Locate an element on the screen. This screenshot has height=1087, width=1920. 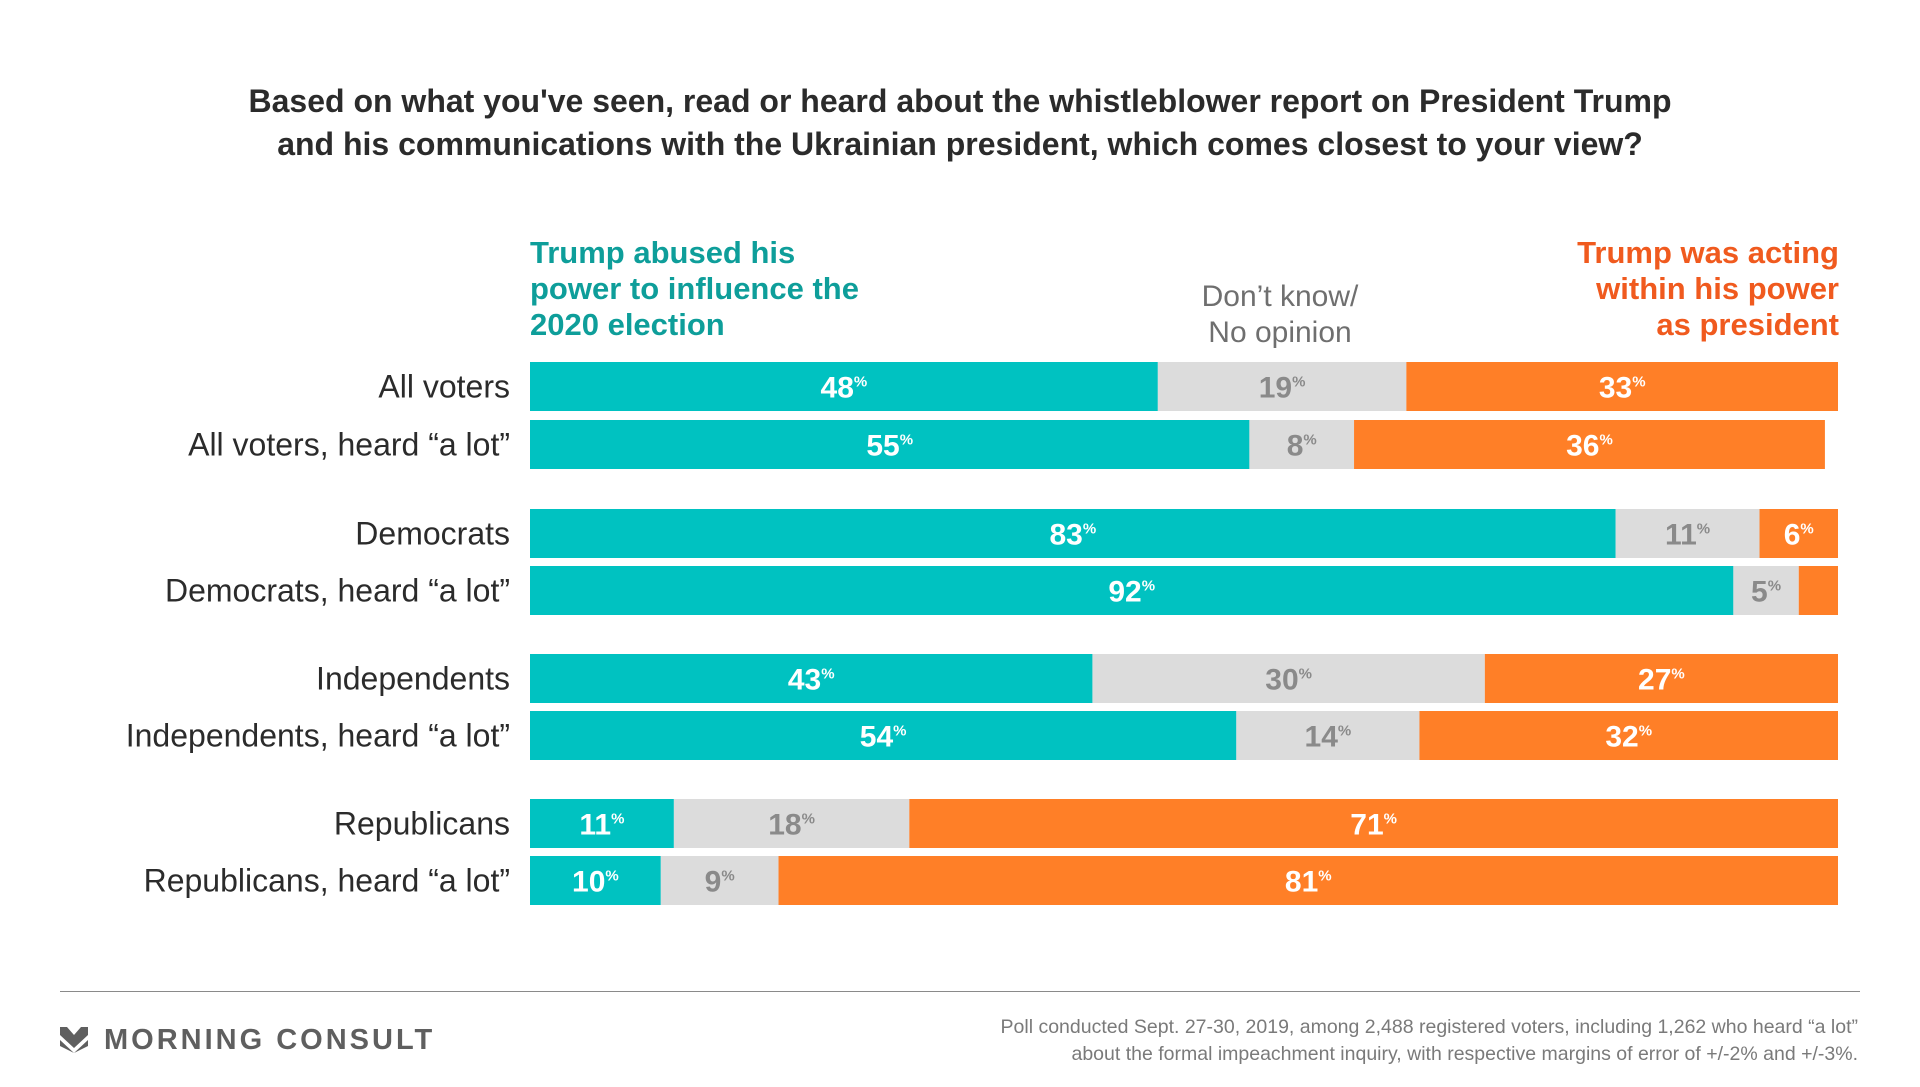
bar-value-label: 92% is located at coordinates (1131, 592).